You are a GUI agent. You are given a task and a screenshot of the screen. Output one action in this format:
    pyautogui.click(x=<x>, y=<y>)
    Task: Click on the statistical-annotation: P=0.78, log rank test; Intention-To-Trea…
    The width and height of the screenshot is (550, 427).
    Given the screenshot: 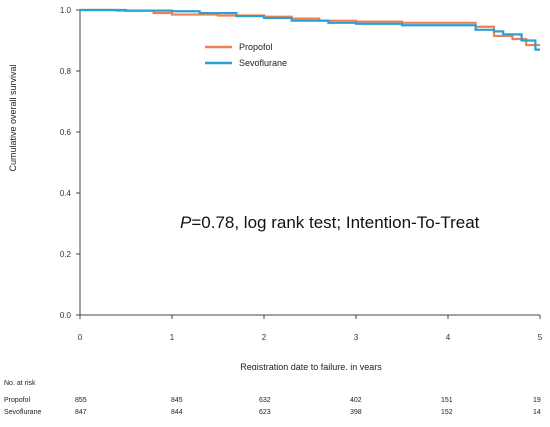 What is the action you would take?
    pyautogui.click(x=329, y=223)
    